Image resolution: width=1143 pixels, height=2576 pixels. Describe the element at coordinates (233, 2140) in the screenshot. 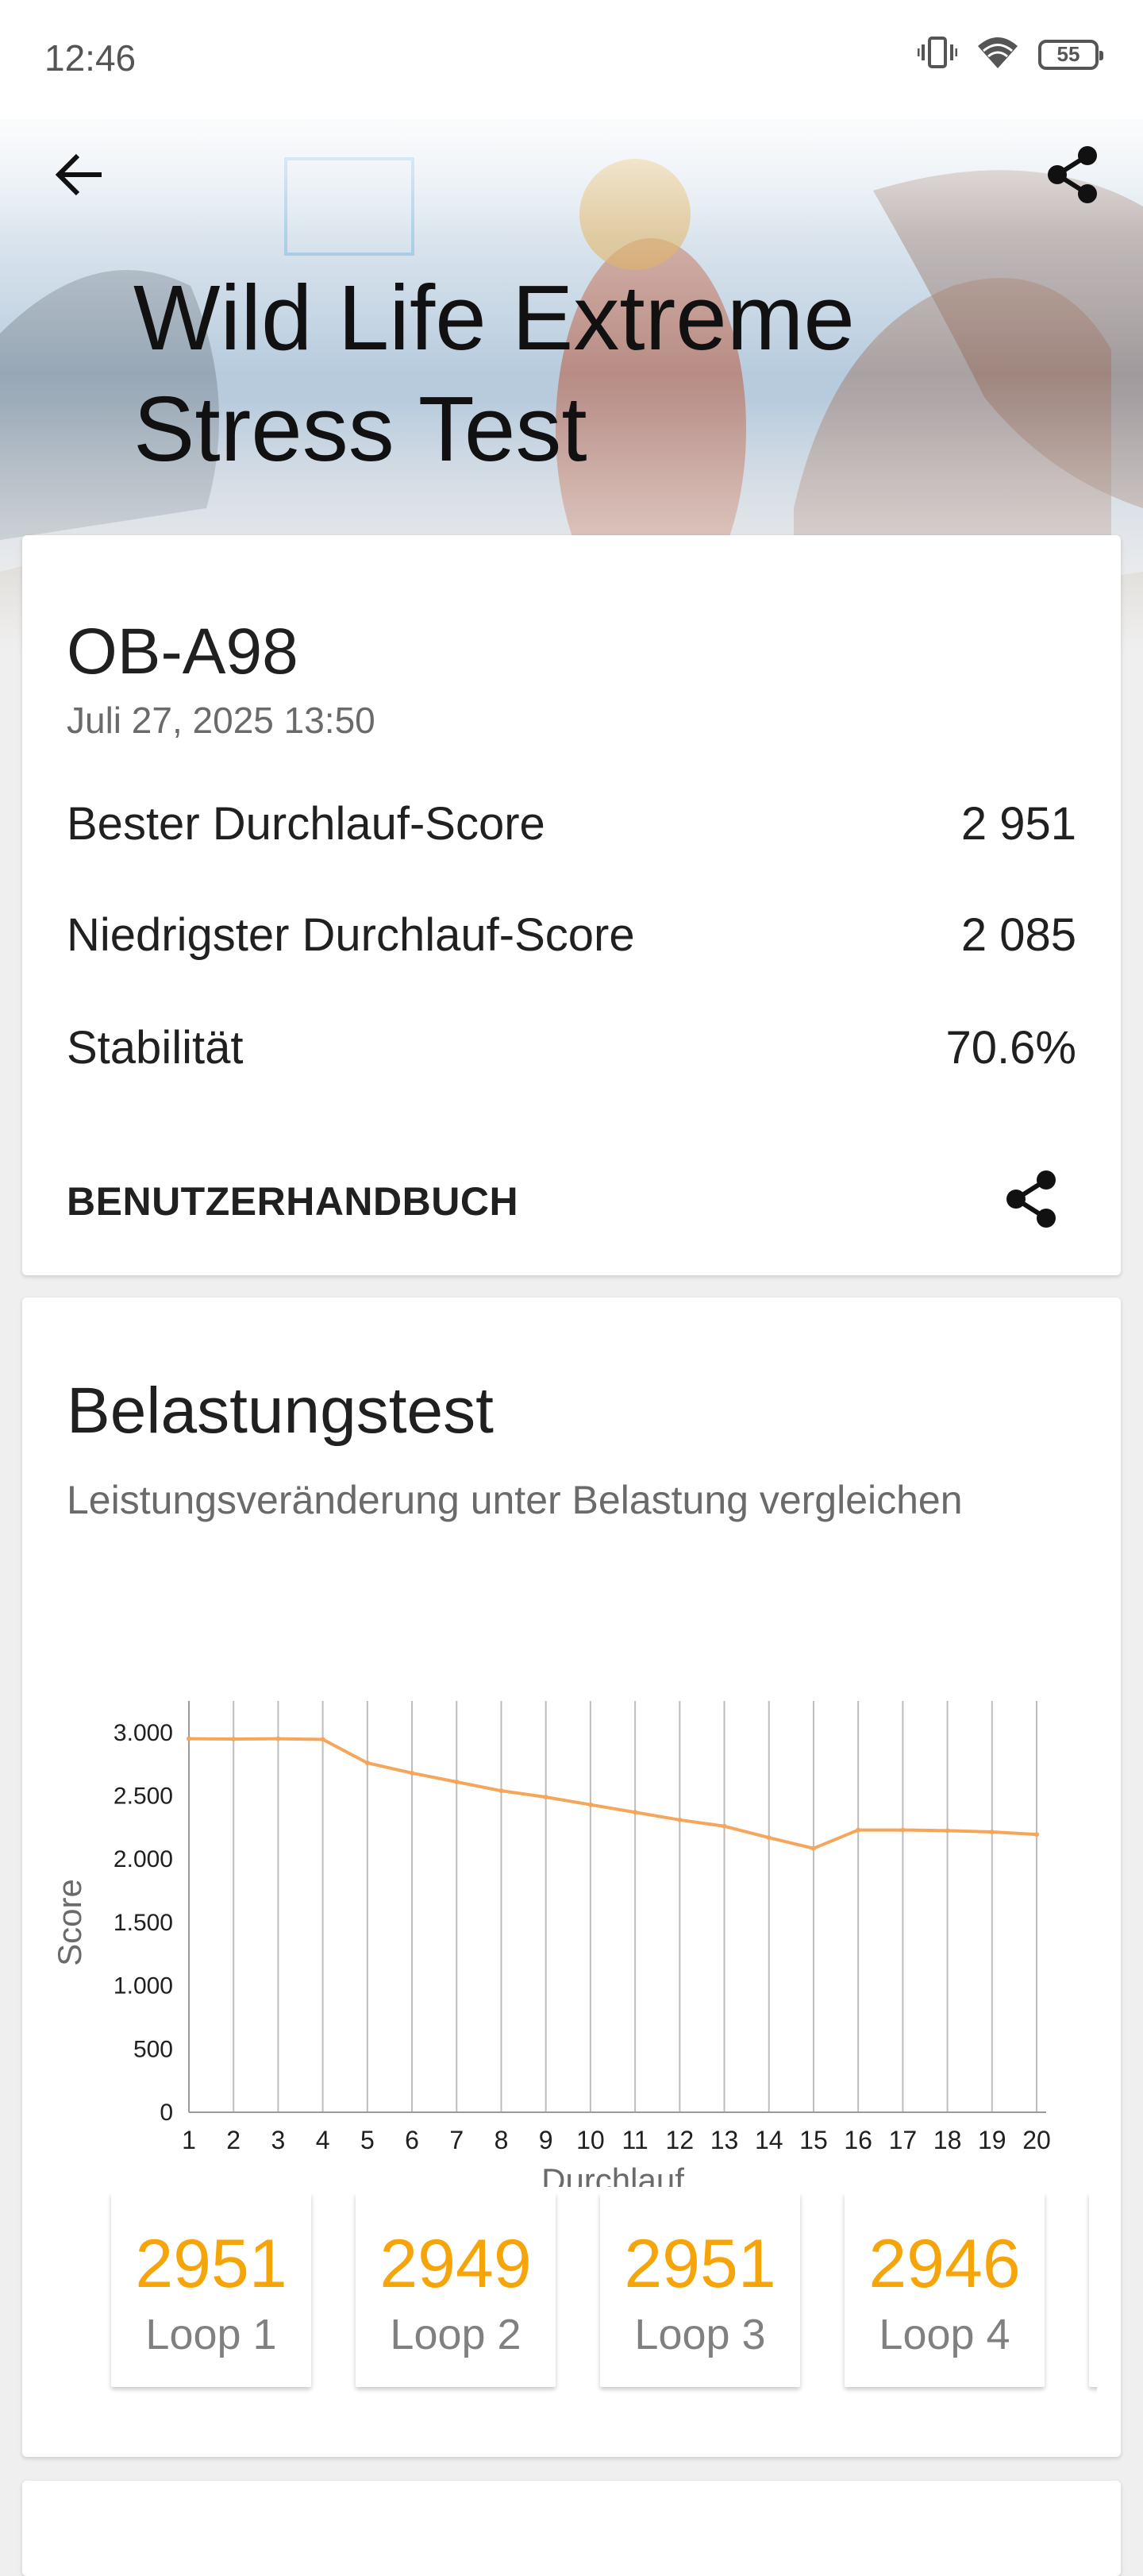

I see `x-tick-label: 2` at that location.